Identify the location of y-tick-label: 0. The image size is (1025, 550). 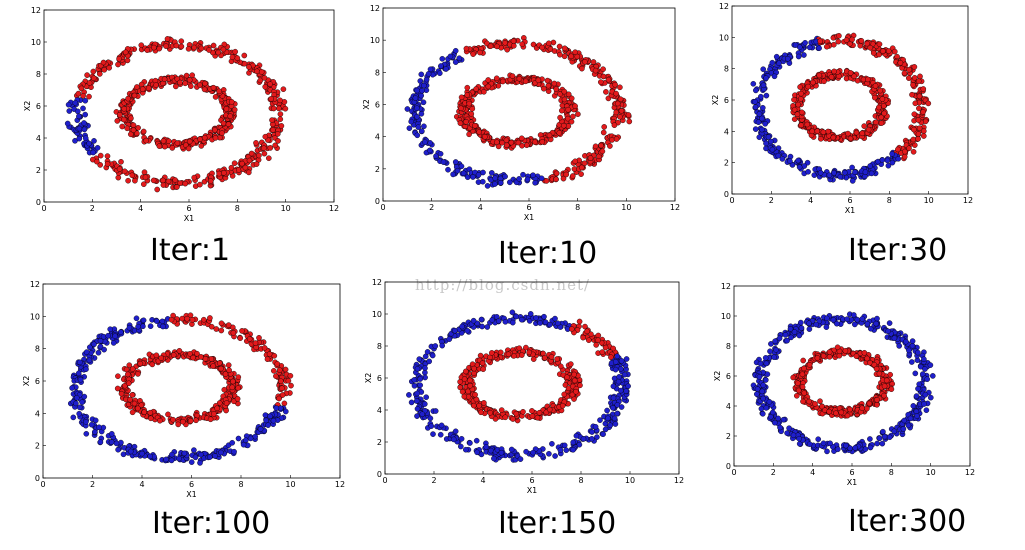
(728, 466).